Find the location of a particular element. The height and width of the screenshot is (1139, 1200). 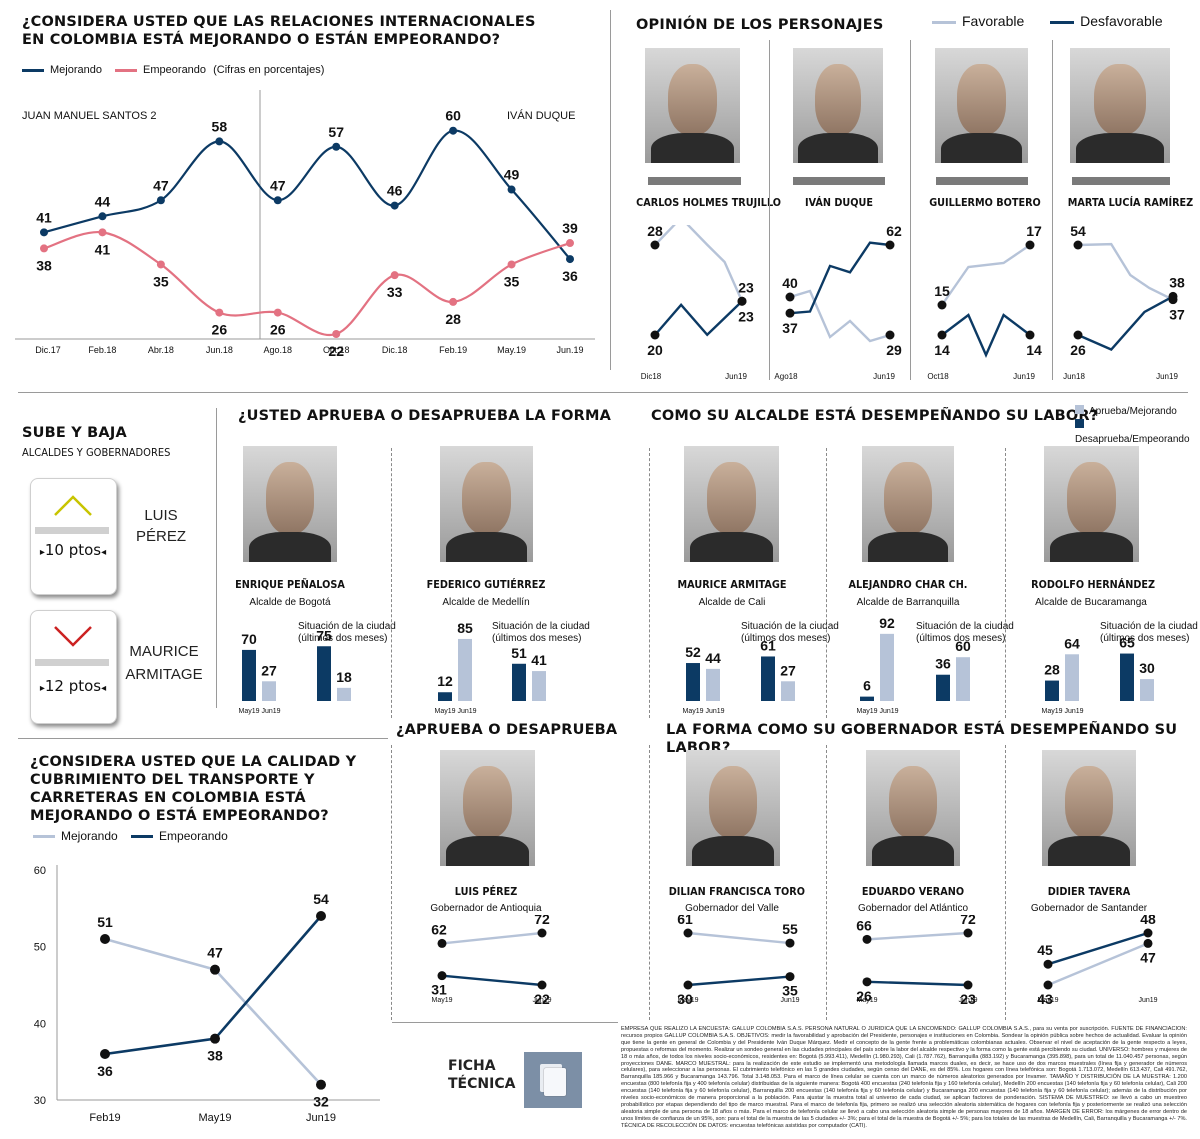

legend-aprueba-label: Aprueba/Mejorando is located at coordinates (1133, 411).